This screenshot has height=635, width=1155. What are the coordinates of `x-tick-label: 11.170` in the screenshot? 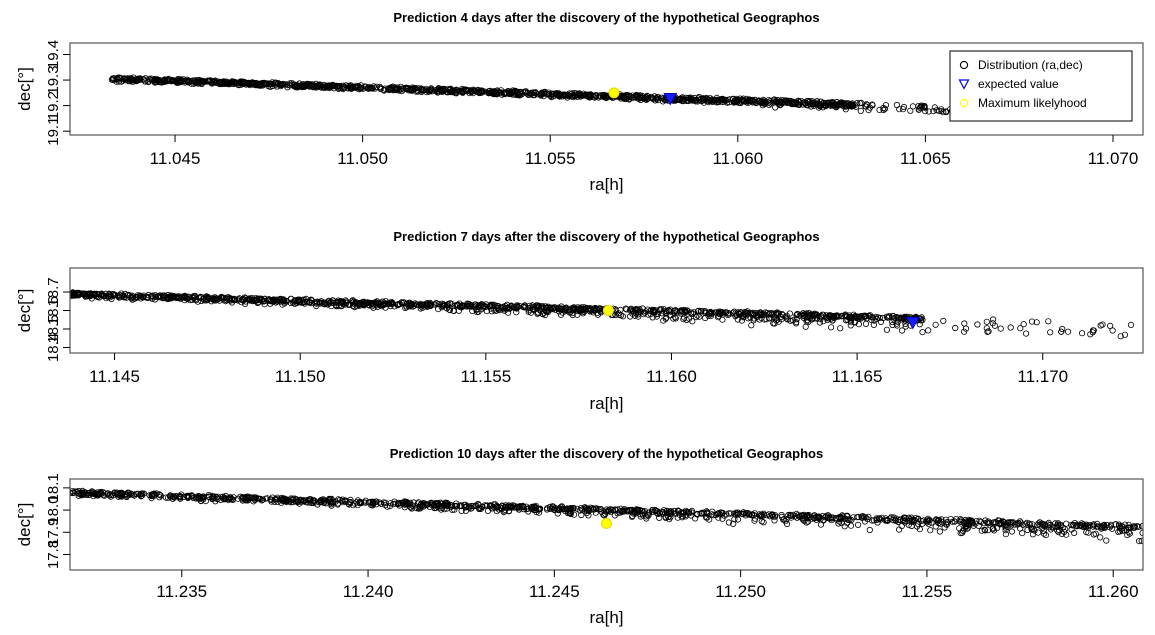 It's located at (1042, 376).